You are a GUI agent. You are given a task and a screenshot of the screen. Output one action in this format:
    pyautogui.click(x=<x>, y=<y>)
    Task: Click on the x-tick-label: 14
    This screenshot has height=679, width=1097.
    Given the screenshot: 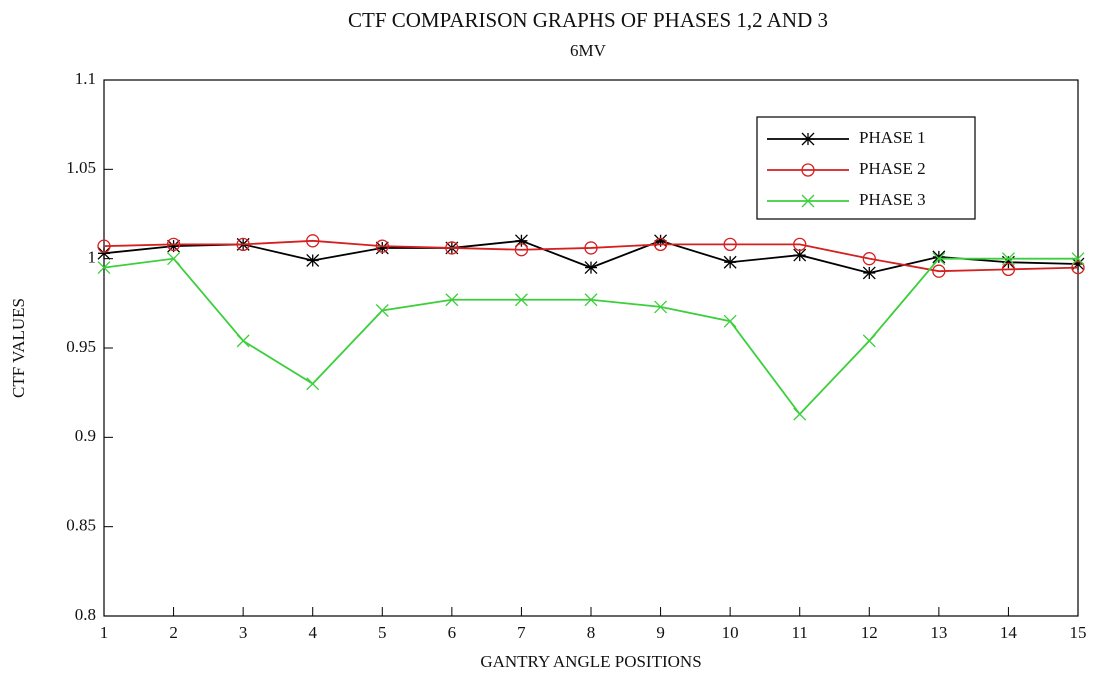 What is the action you would take?
    pyautogui.click(x=1009, y=632)
    